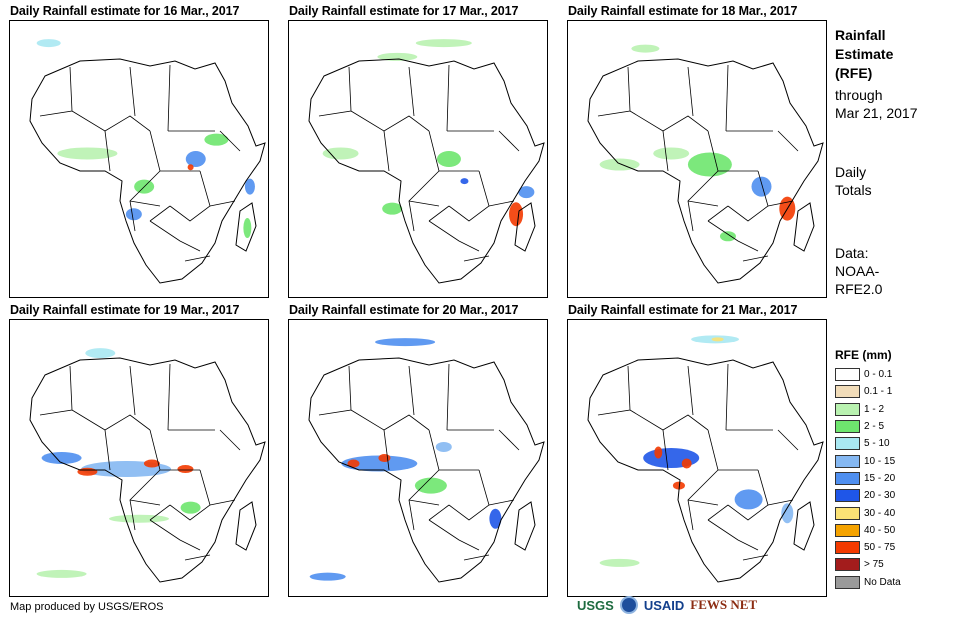  I want to click on logo-strip: USGS USAID FEWS NET, so click(667, 605).